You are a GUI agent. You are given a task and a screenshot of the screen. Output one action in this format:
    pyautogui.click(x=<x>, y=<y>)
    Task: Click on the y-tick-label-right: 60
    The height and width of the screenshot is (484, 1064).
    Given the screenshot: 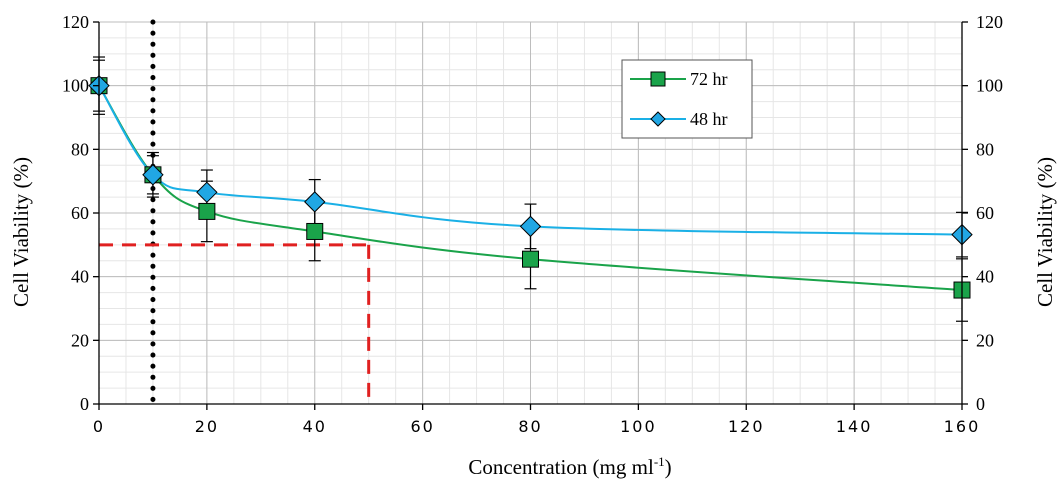 What is the action you would take?
    pyautogui.click(x=985, y=213)
    